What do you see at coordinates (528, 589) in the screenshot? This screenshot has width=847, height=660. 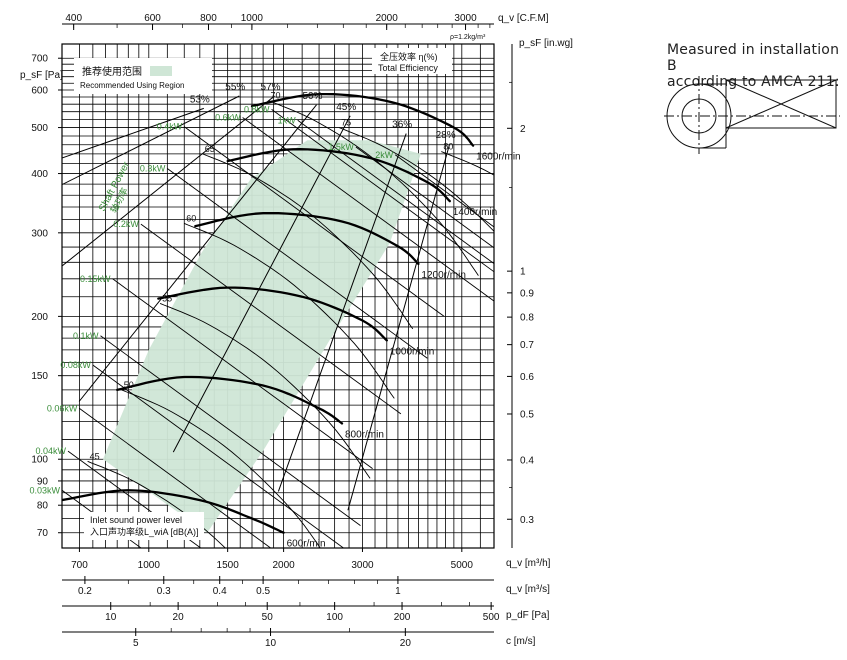 I see `bottom-axis-label: q_v [m³/s]` at bounding box center [528, 589].